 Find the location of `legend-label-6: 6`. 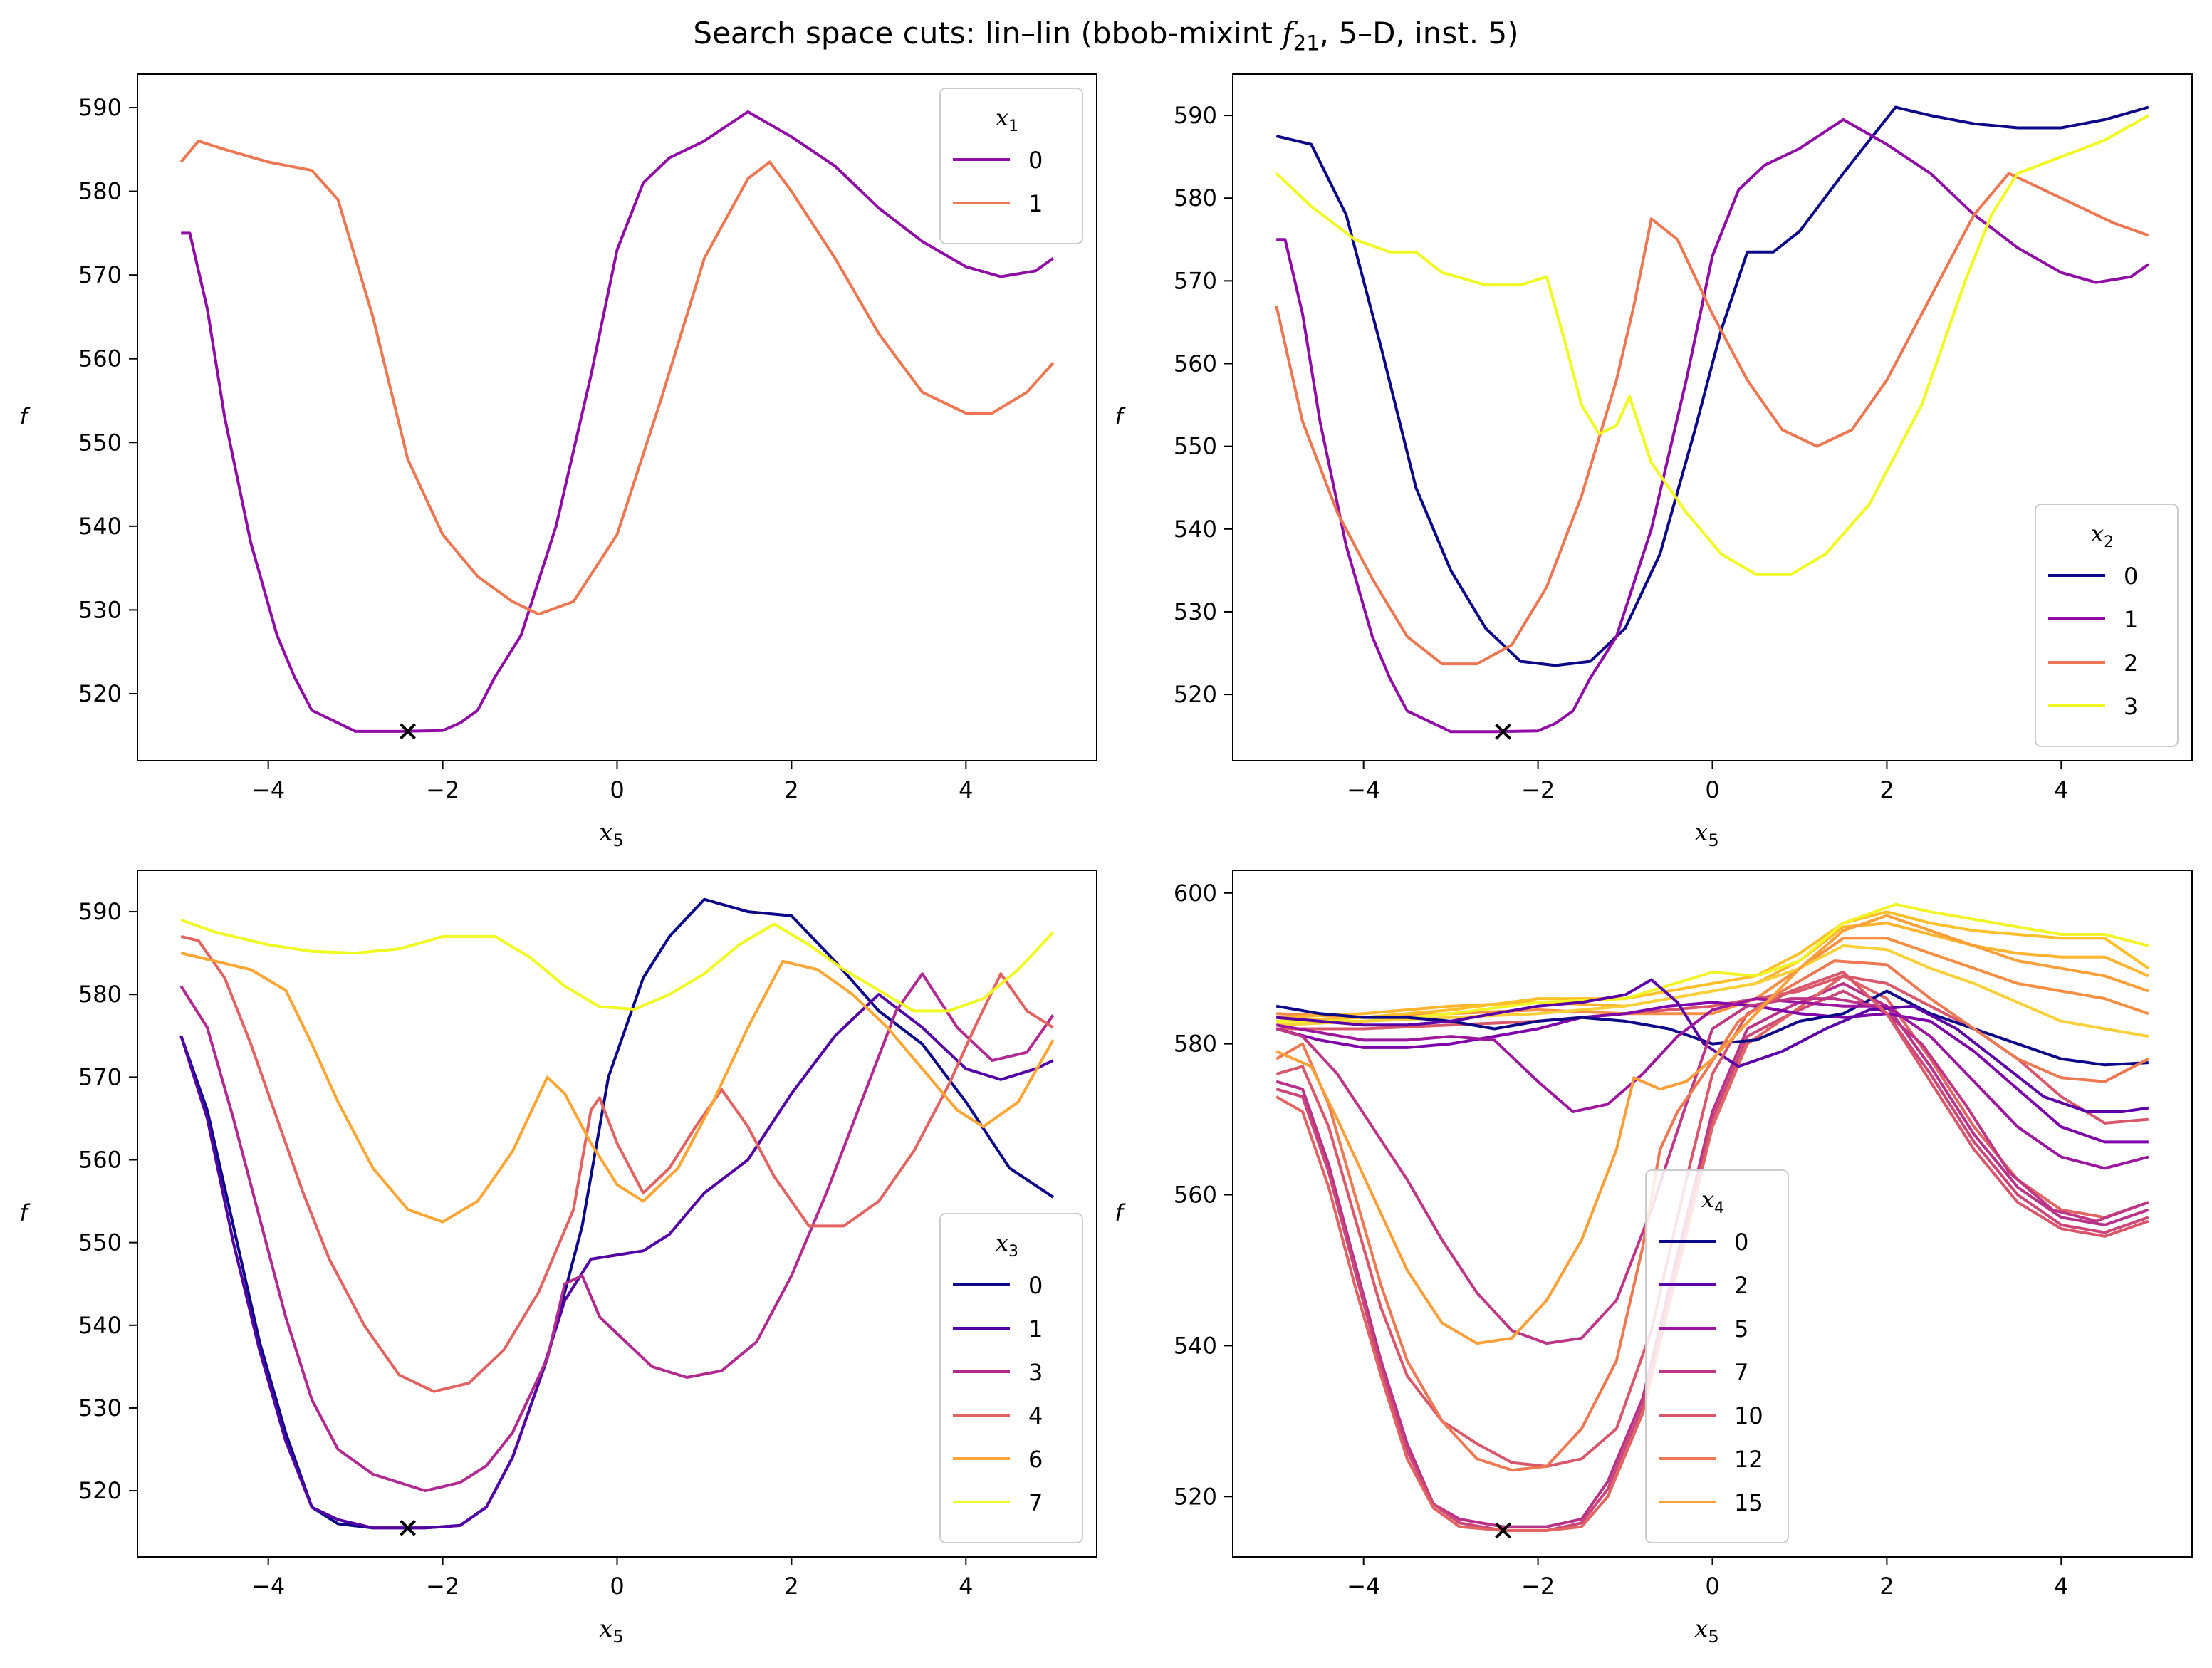

legend-label-6: 6 is located at coordinates (1035, 1459).